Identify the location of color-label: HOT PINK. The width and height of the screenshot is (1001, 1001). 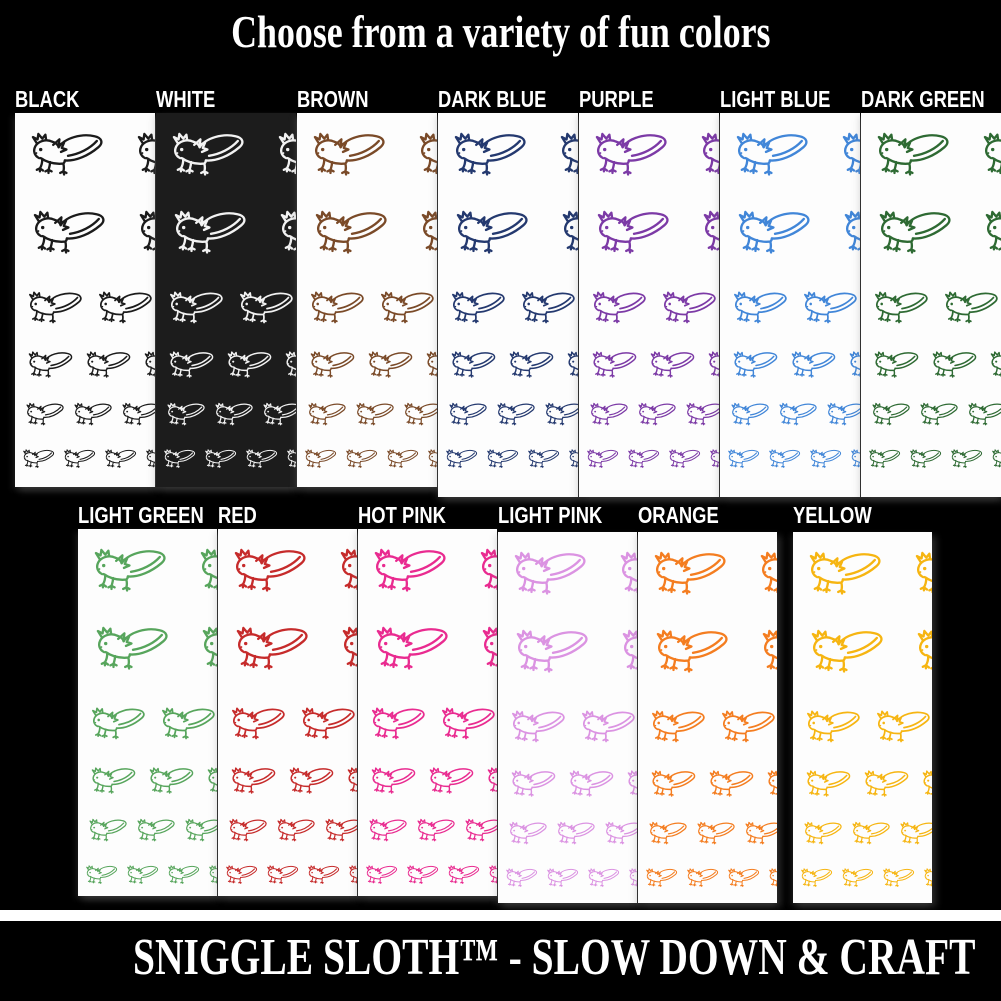
(427, 515).